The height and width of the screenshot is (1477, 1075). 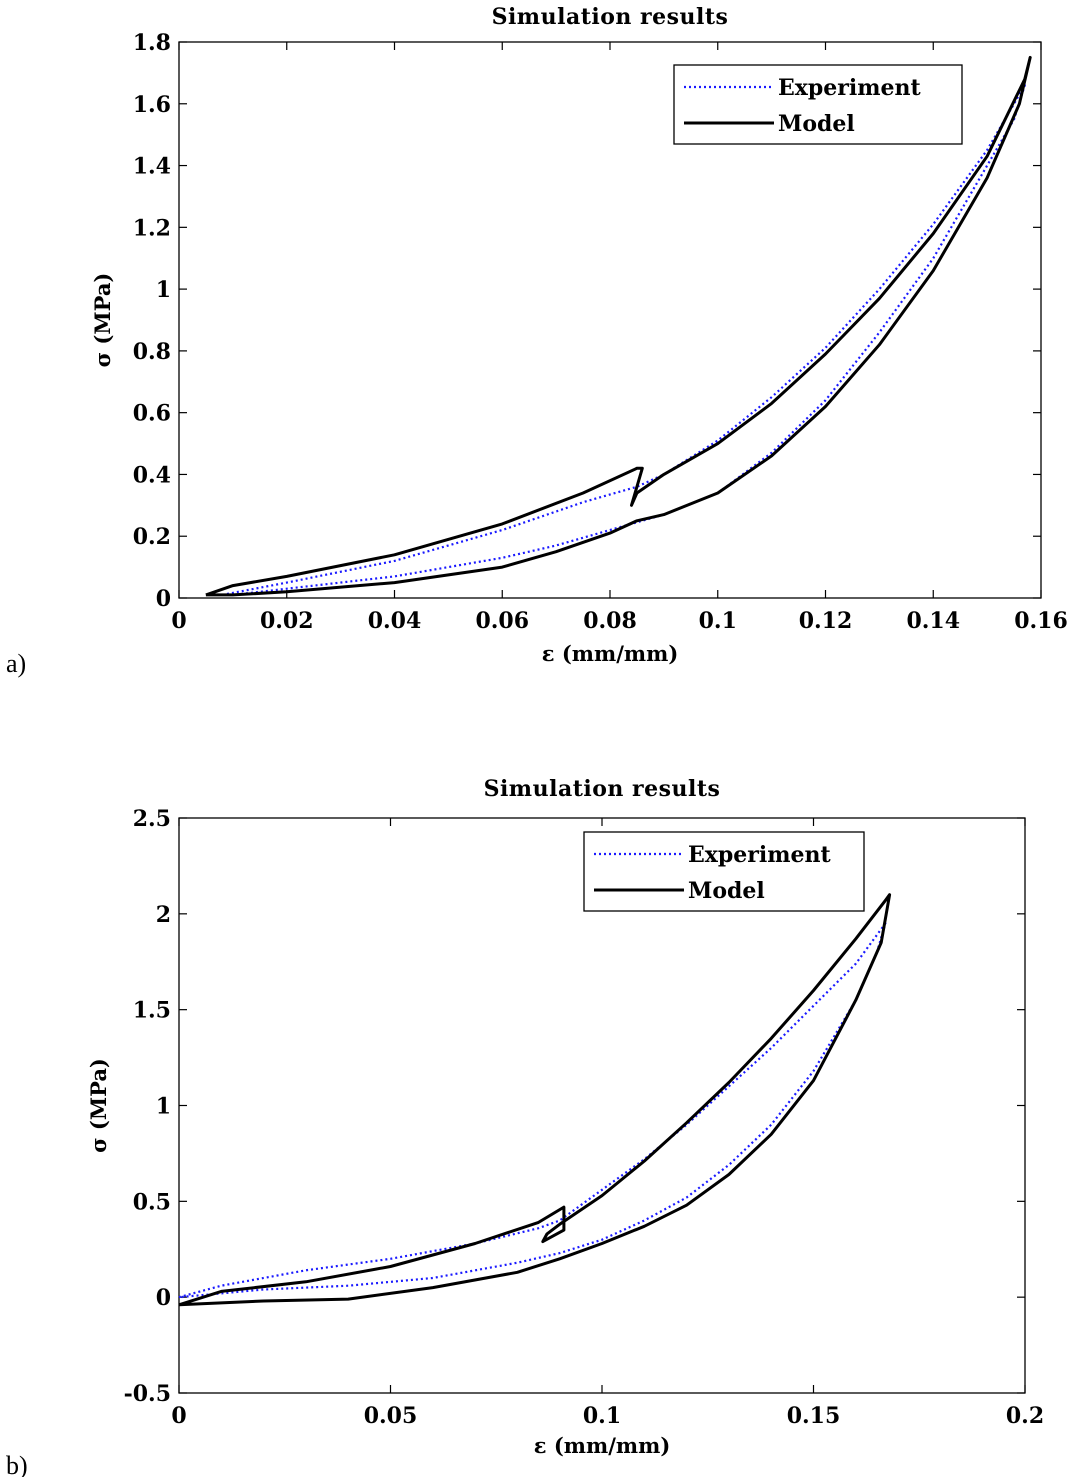 What do you see at coordinates (152, 1011) in the screenshot?
I see `y-tick-label: 1.5` at bounding box center [152, 1011].